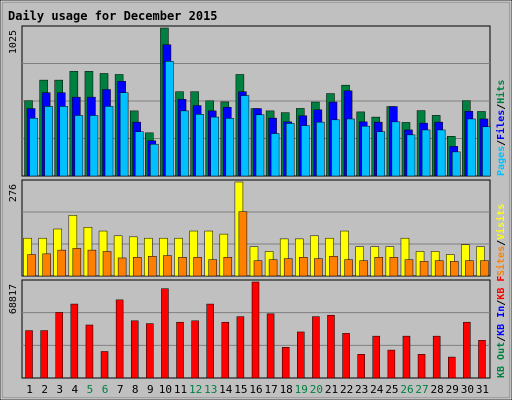  I want to click on legend-entry: KB Out, so click(501, 360).